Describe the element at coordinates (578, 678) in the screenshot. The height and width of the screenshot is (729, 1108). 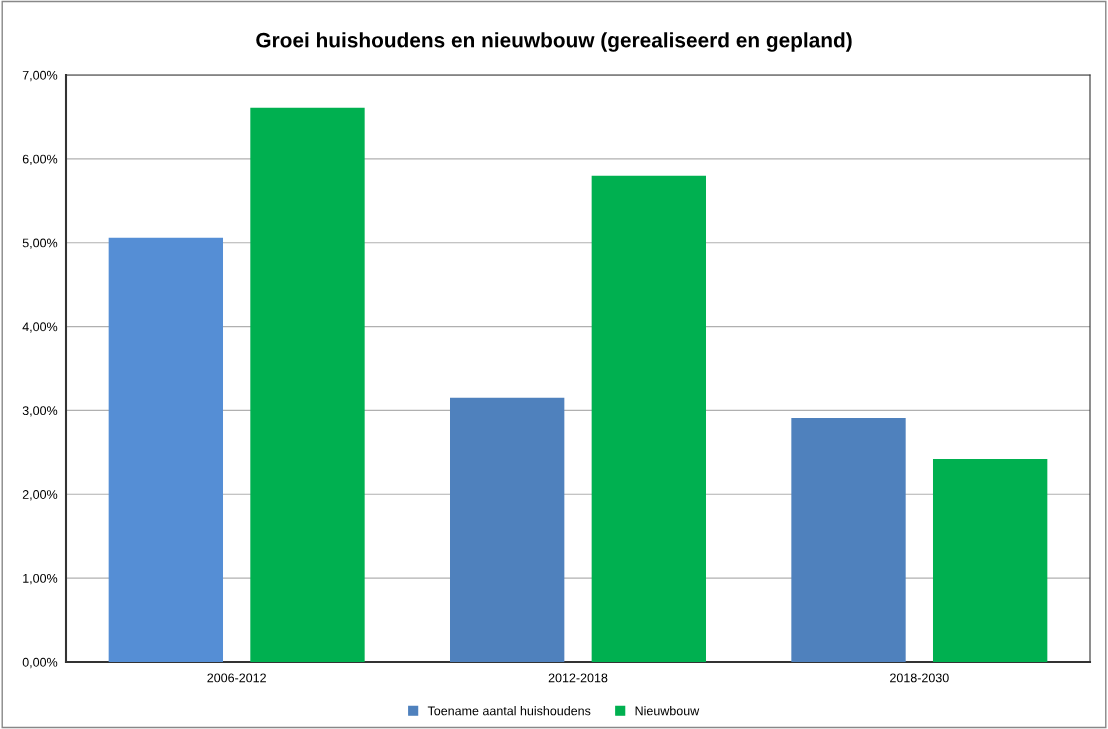
I see `x-tick-label: 2012-2018` at that location.